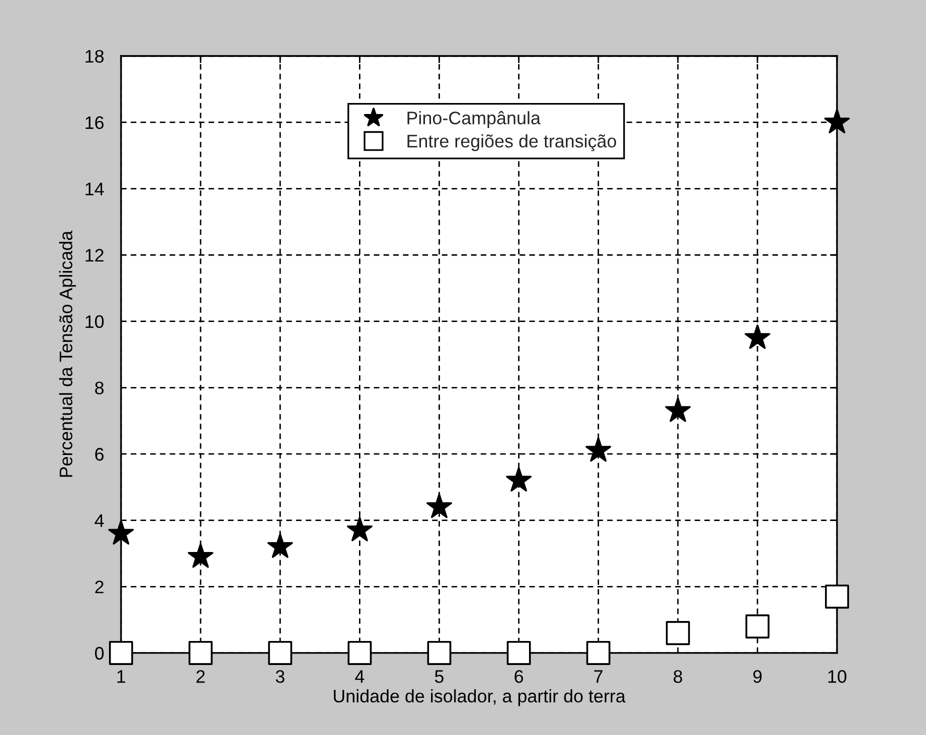  Describe the element at coordinates (200, 676) in the screenshot. I see `x-tick-label: 2` at that location.